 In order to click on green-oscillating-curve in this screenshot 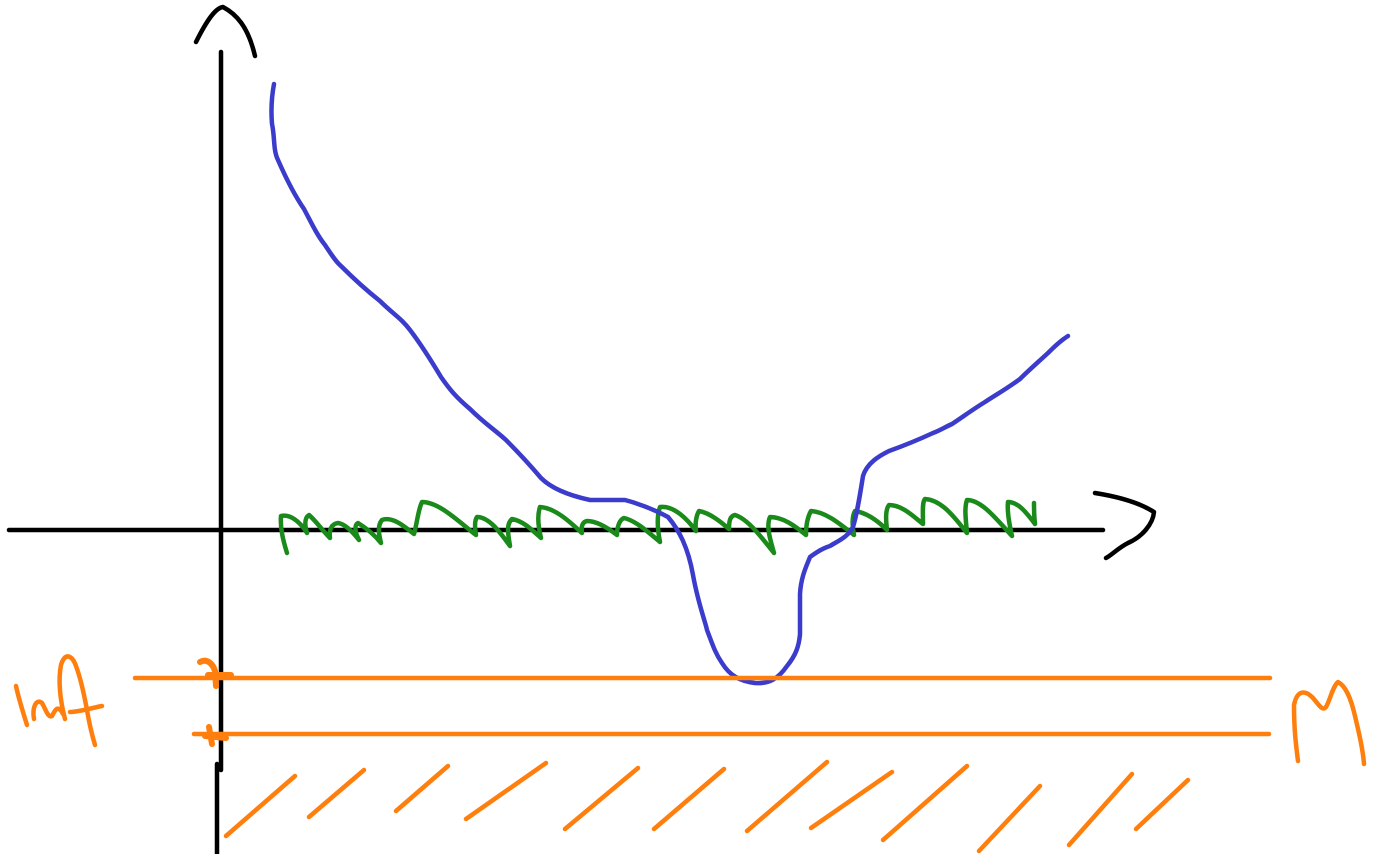, I will do `click(658, 526)`.